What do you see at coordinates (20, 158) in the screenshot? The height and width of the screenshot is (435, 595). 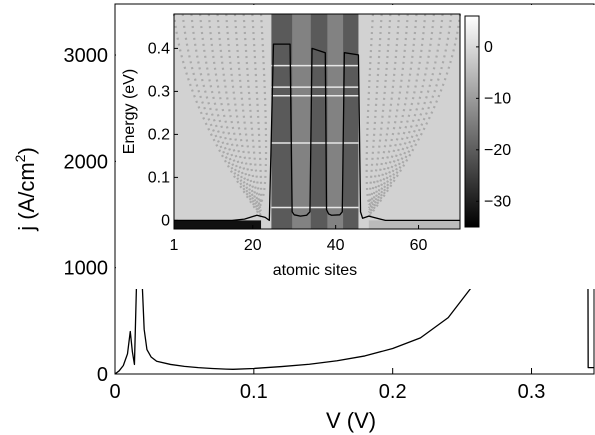 I see `y-axis-label-superscript: 2` at bounding box center [20, 158].